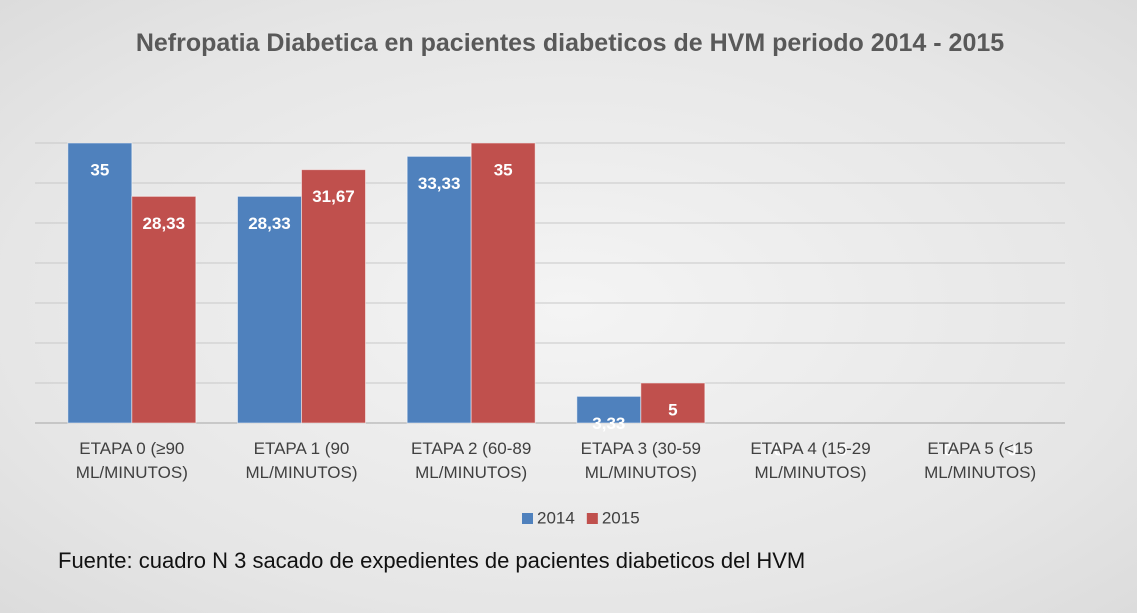 Image resolution: width=1137 pixels, height=613 pixels. Describe the element at coordinates (980, 460) in the screenshot. I see `x-tick-label: ETAPA 5 (<15 ML/MINUTOS)` at that location.